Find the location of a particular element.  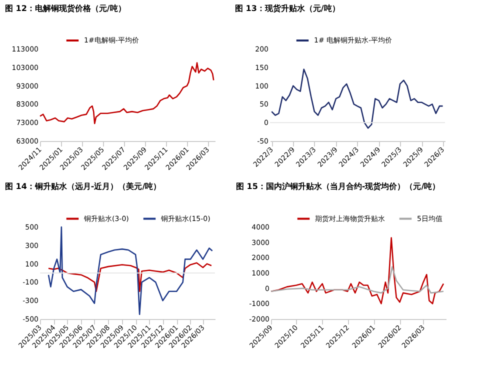

chart-title: 图 14：铜升贴水（远月-近月）（美元/吨） is located at coordinates (83, 186).